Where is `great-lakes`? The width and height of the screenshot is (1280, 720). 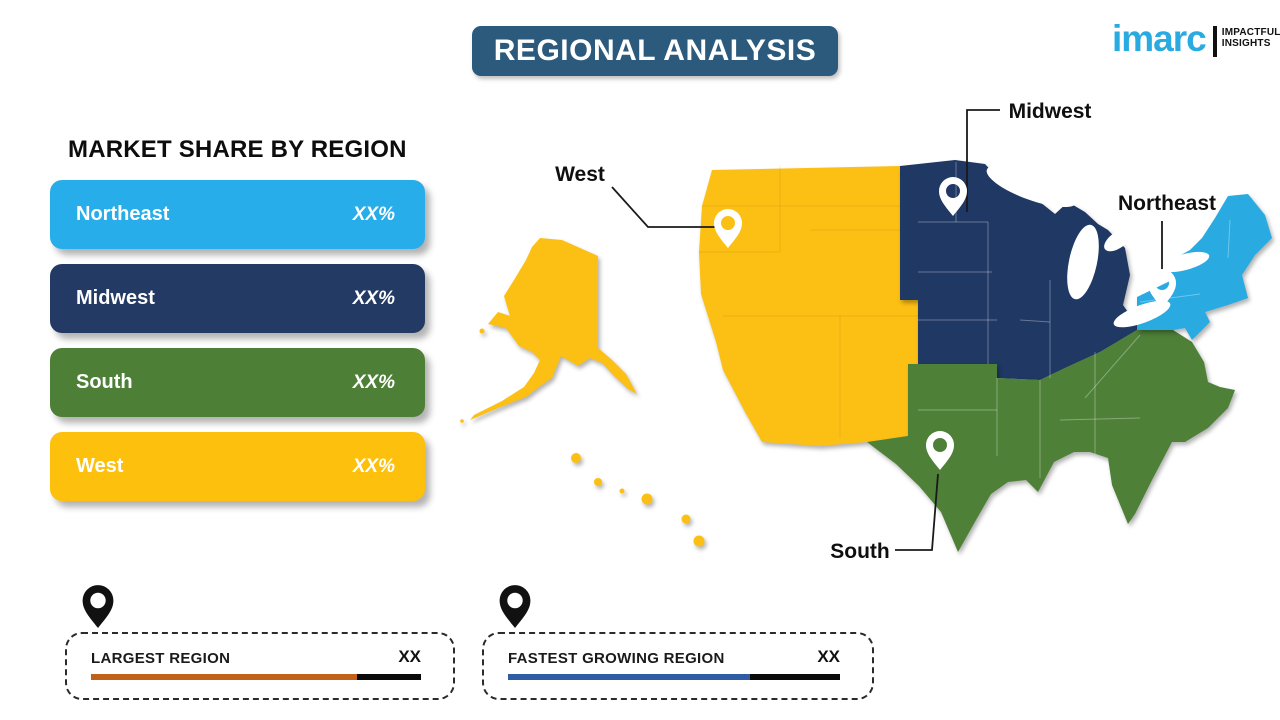
great-lakes is located at coordinates (1098, 246).